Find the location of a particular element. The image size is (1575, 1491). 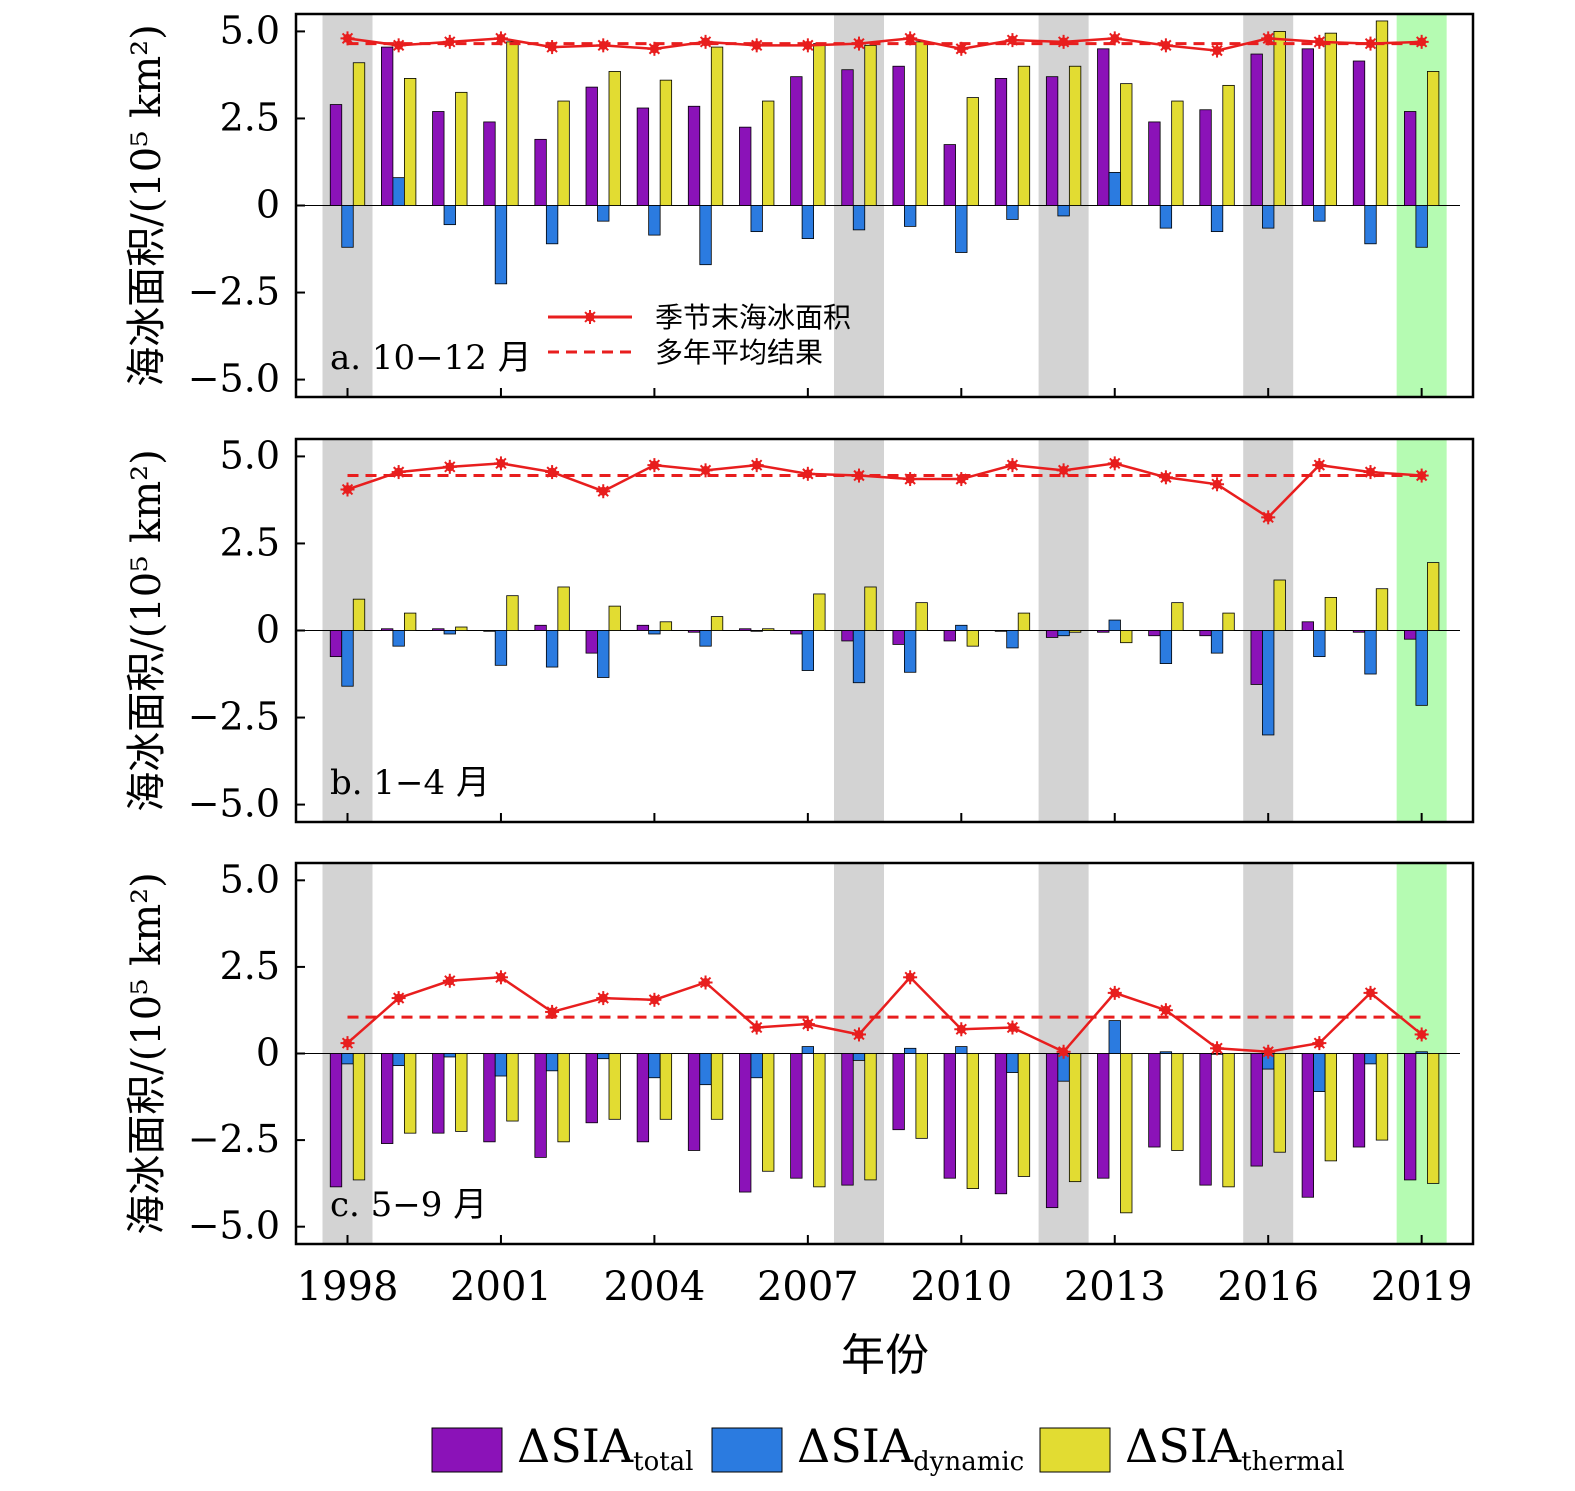

y-tick-label: 0 is located at coordinates (268, 630).